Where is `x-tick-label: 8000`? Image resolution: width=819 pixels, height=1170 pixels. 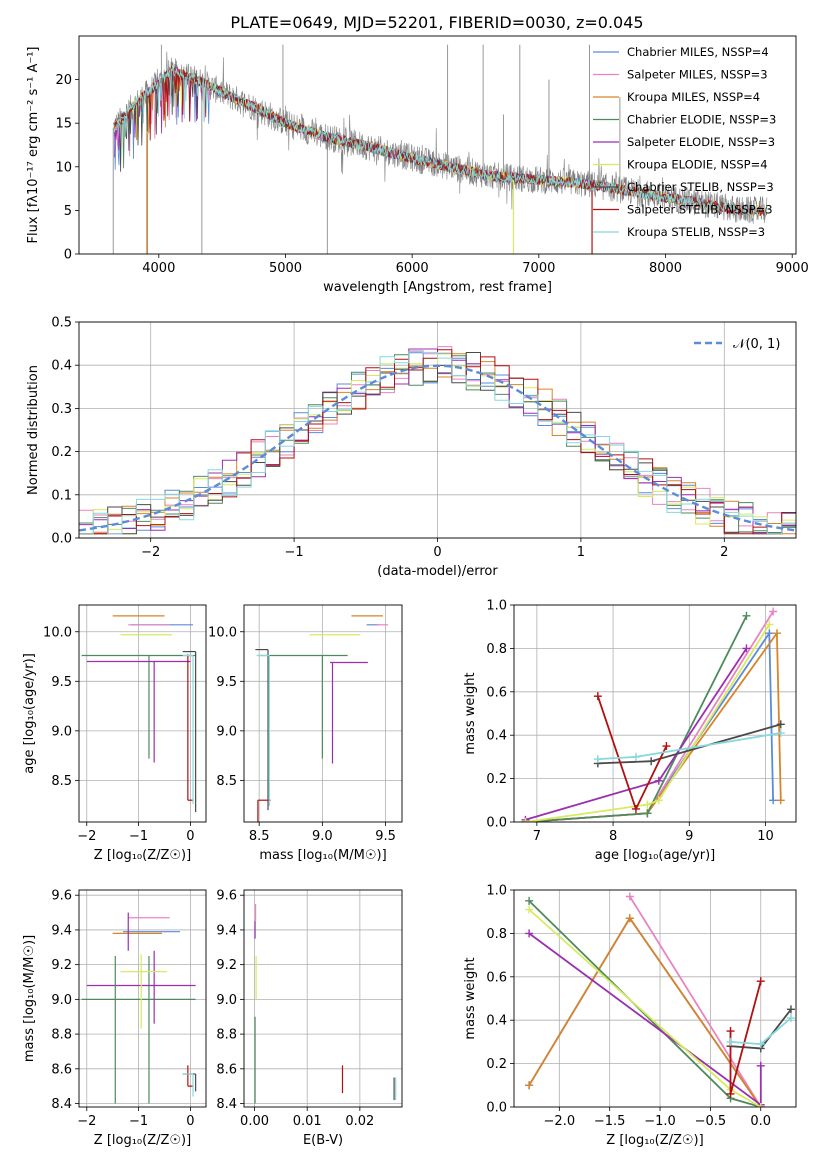
x-tick-label: 8000 is located at coordinates (665, 268).